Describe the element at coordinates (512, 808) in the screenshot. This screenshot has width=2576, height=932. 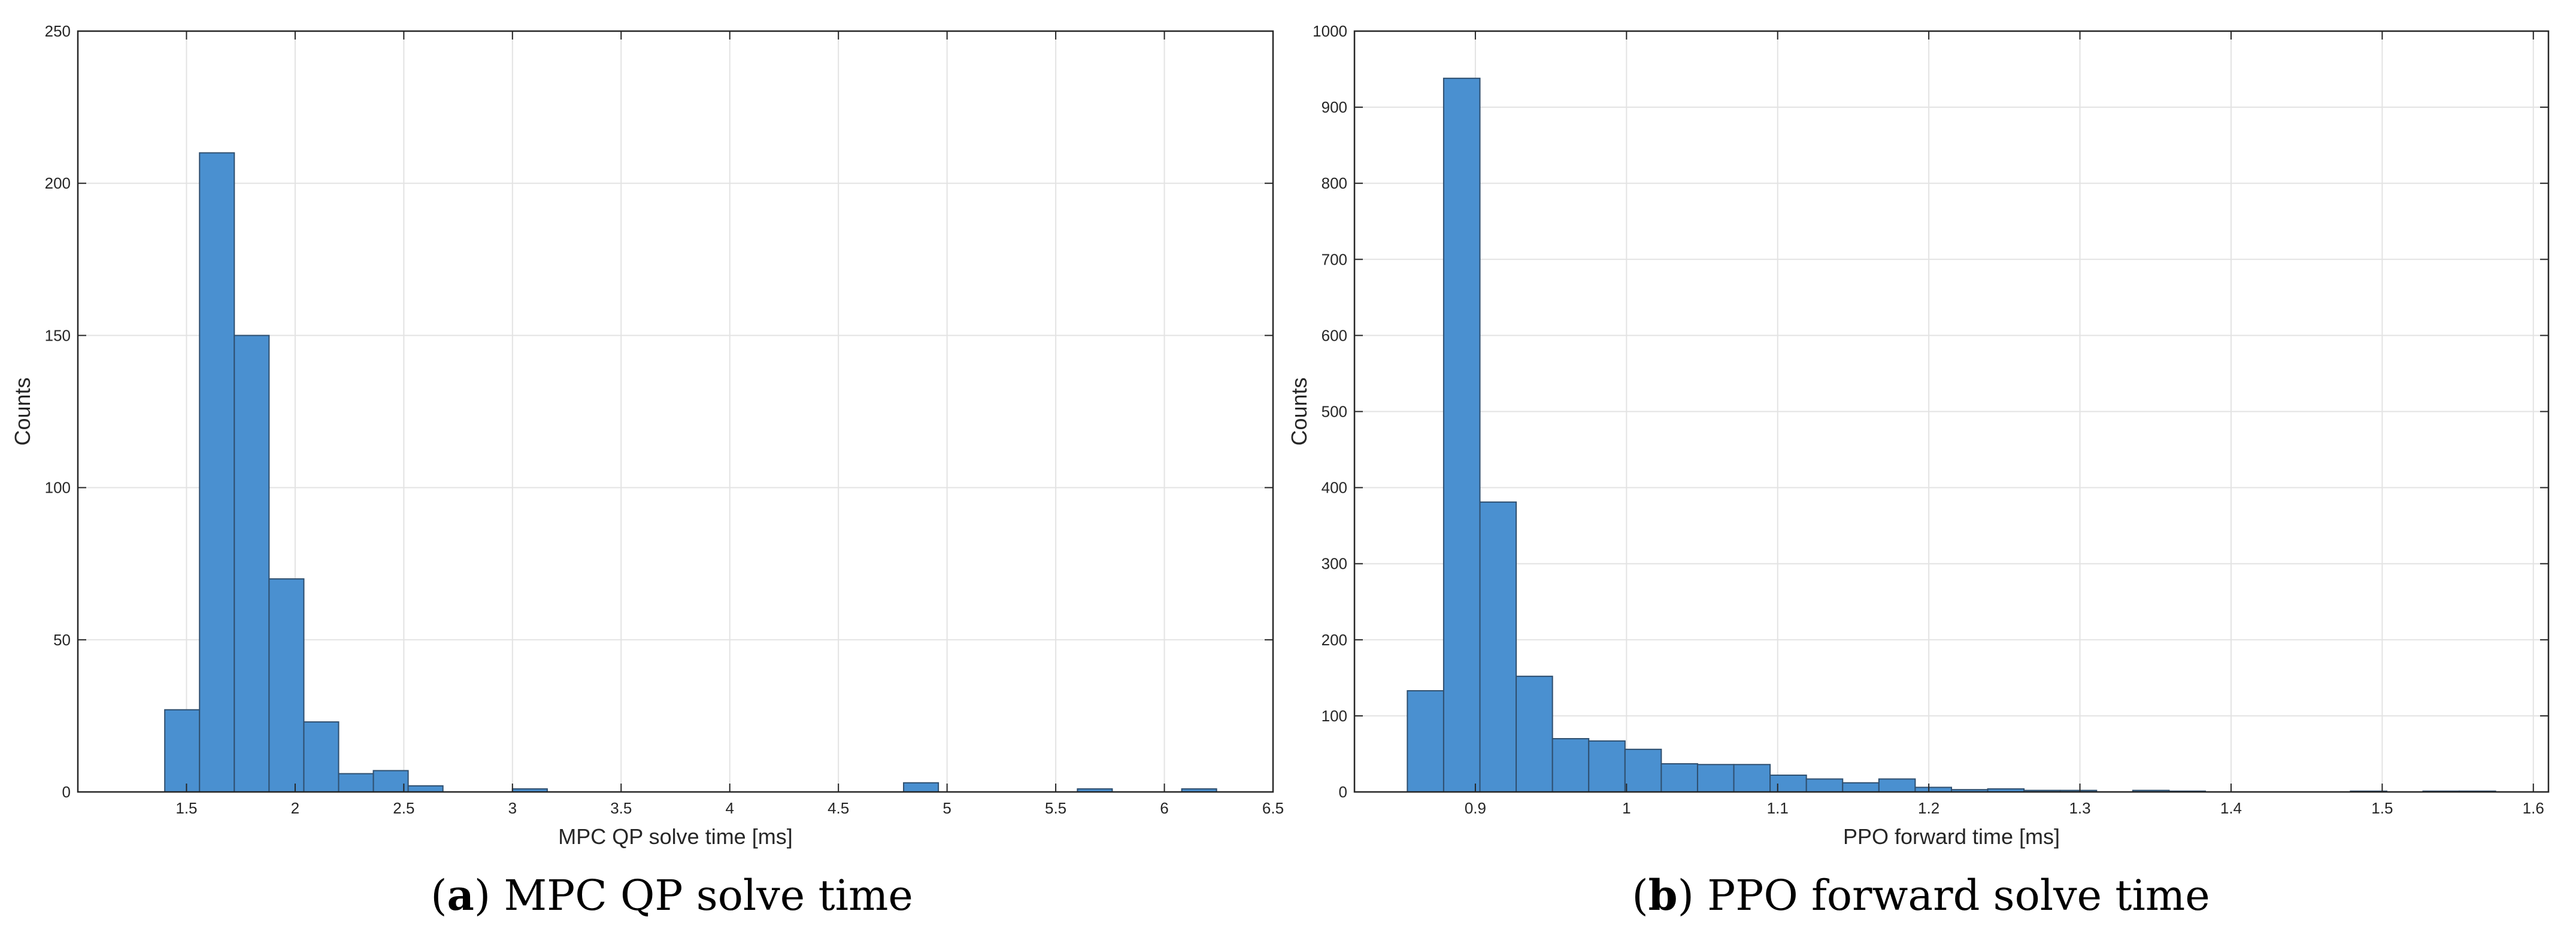
I see `x-tick-label-a-3: 3` at that location.